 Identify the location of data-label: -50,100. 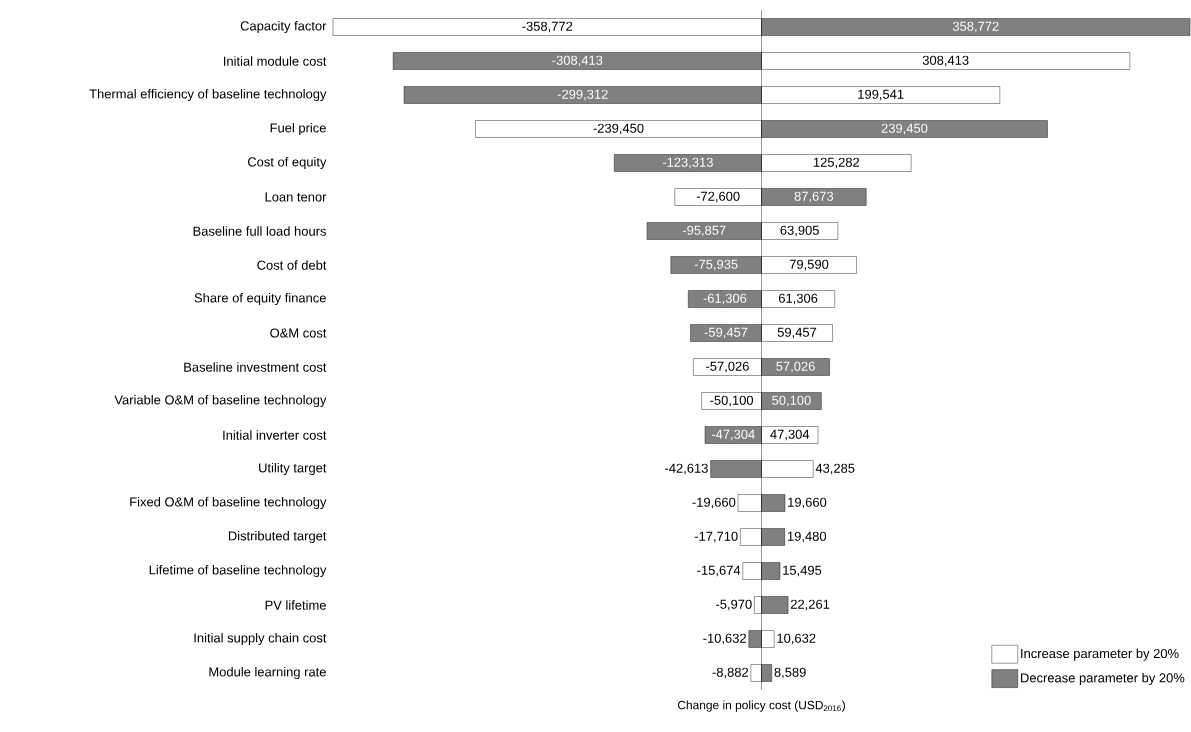
(732, 401).